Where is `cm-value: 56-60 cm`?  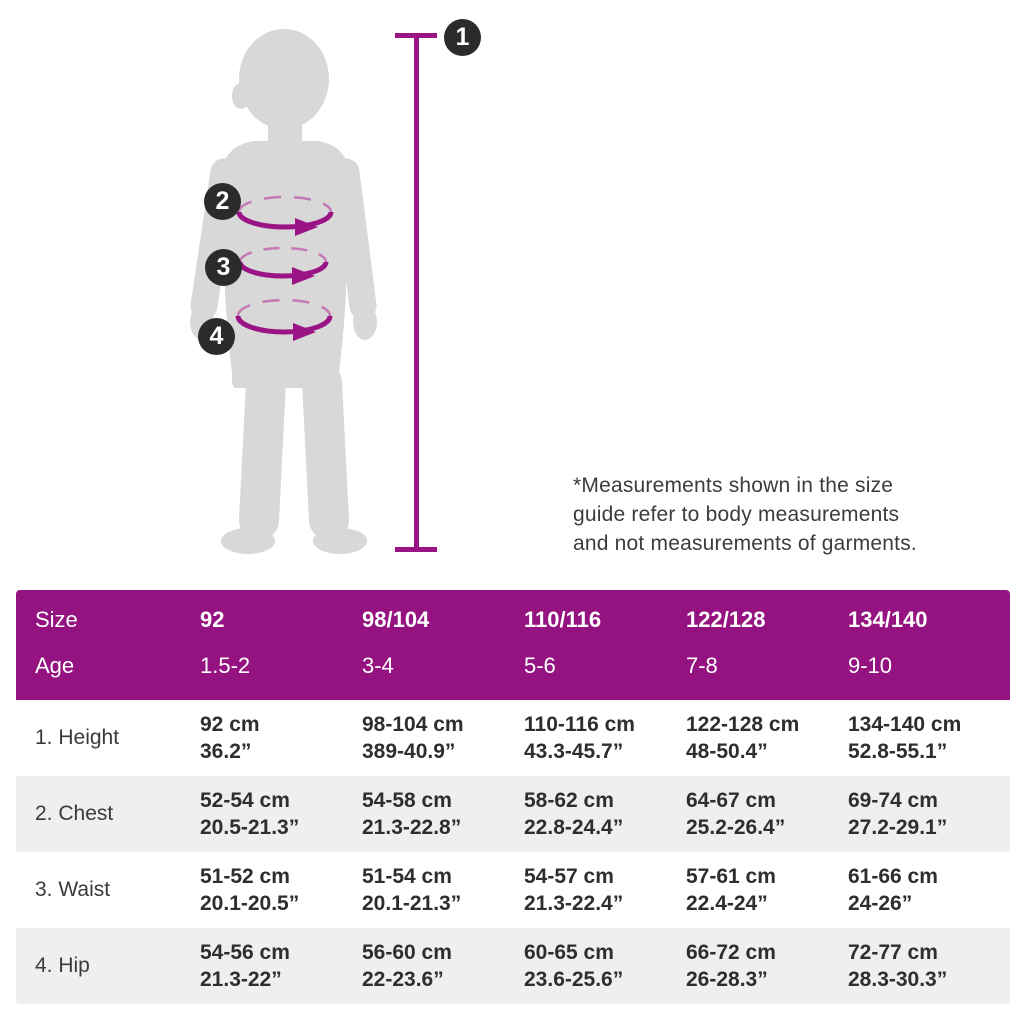
cm-value: 56-60 cm is located at coordinates (407, 952).